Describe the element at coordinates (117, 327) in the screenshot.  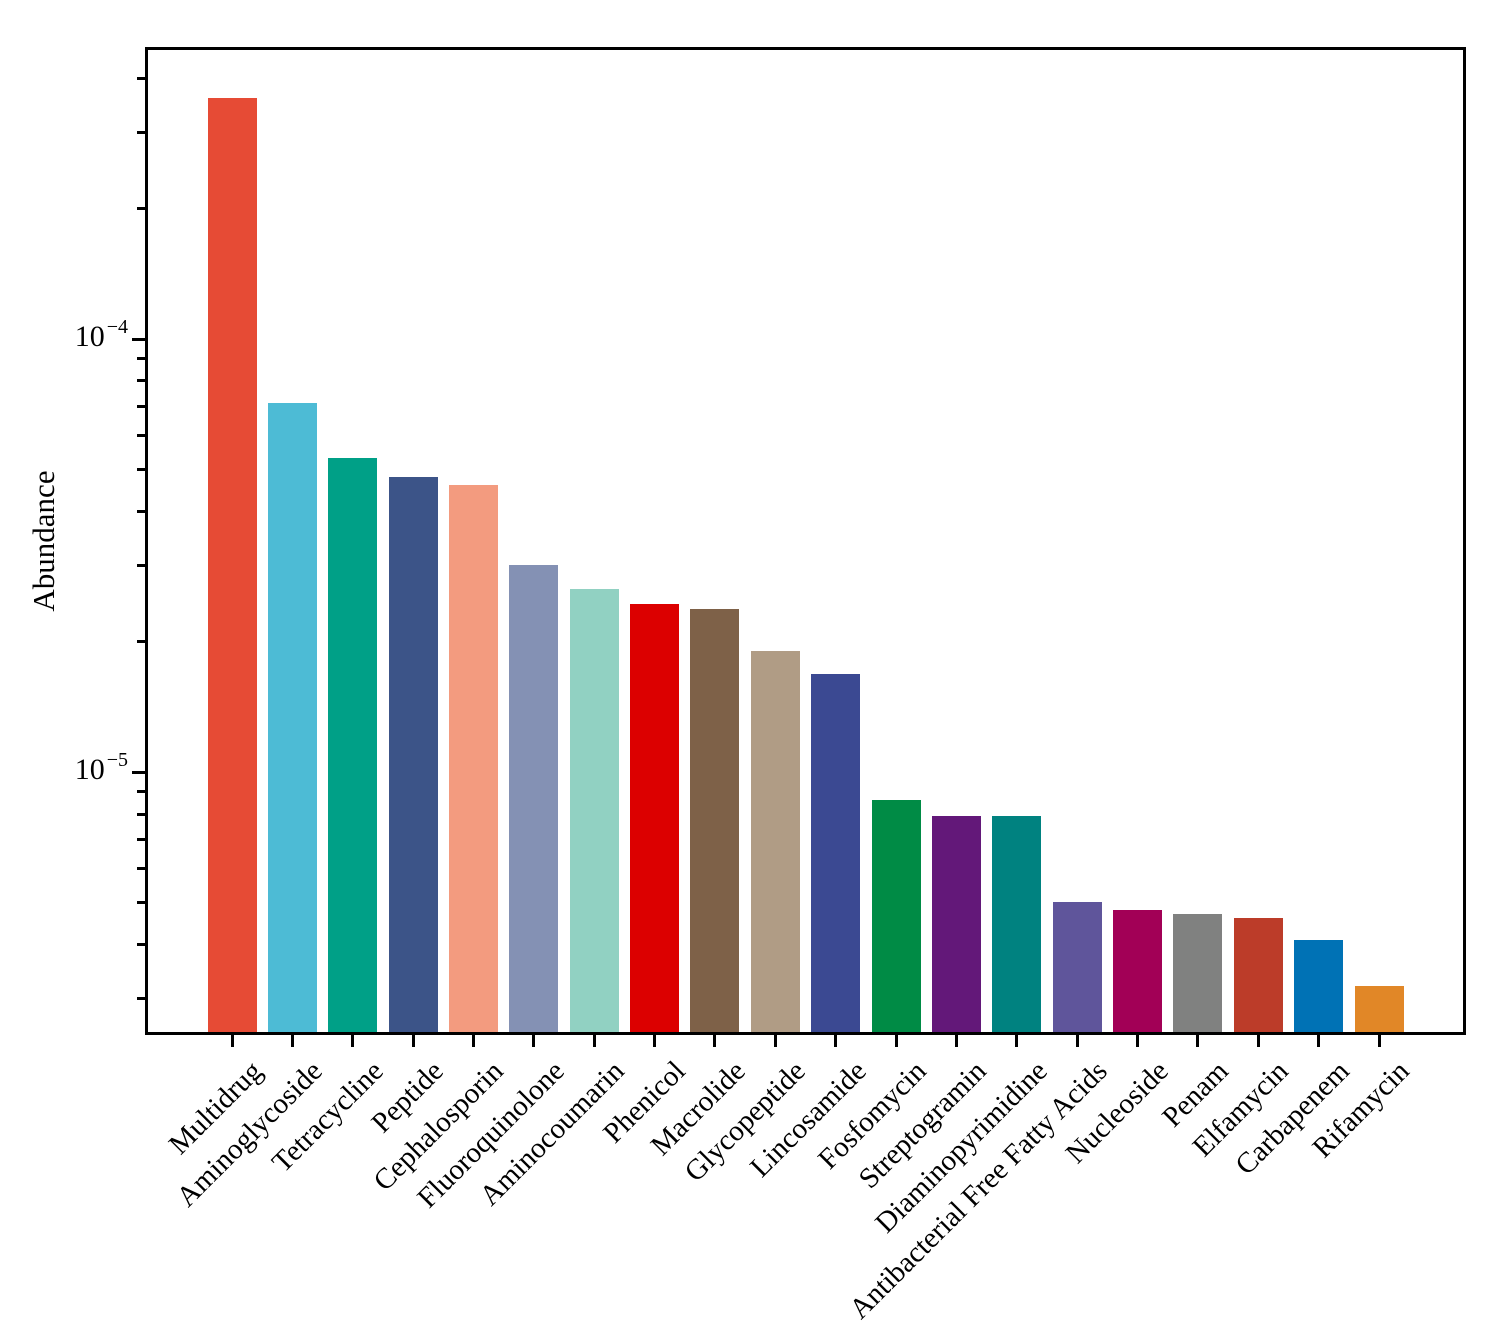
I see `y-tick-exponent: −4` at that location.